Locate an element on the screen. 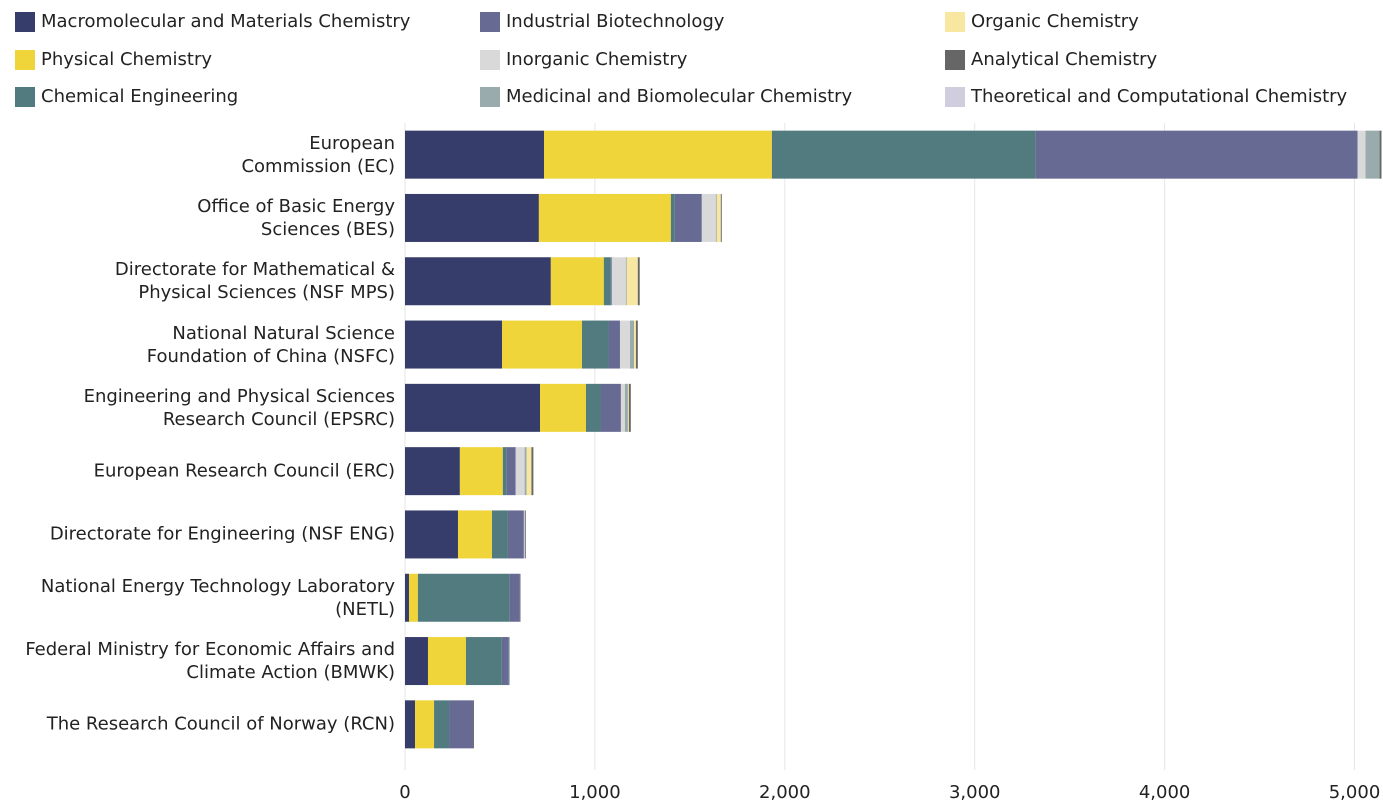 The image size is (1383, 803). x-tick-label: 4,000 is located at coordinates (1165, 792).